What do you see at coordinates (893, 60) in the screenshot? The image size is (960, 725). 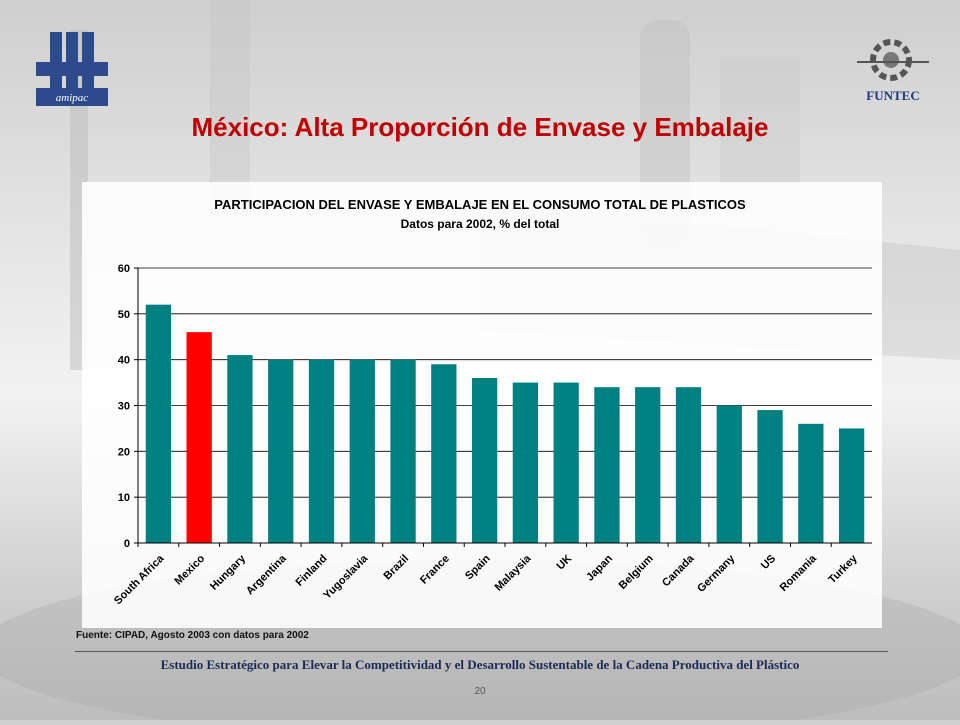 I see `funtec-gear-icon` at bounding box center [893, 60].